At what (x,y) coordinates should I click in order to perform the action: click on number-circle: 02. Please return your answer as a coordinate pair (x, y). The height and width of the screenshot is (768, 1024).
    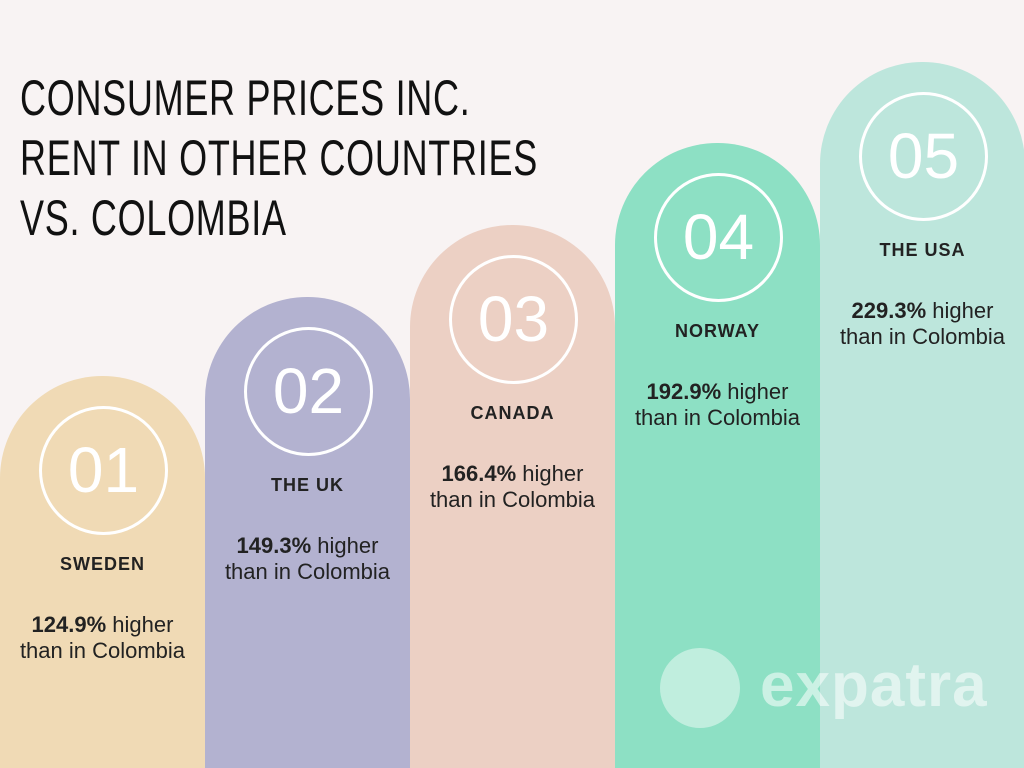
    Looking at the image, I should click on (308, 391).